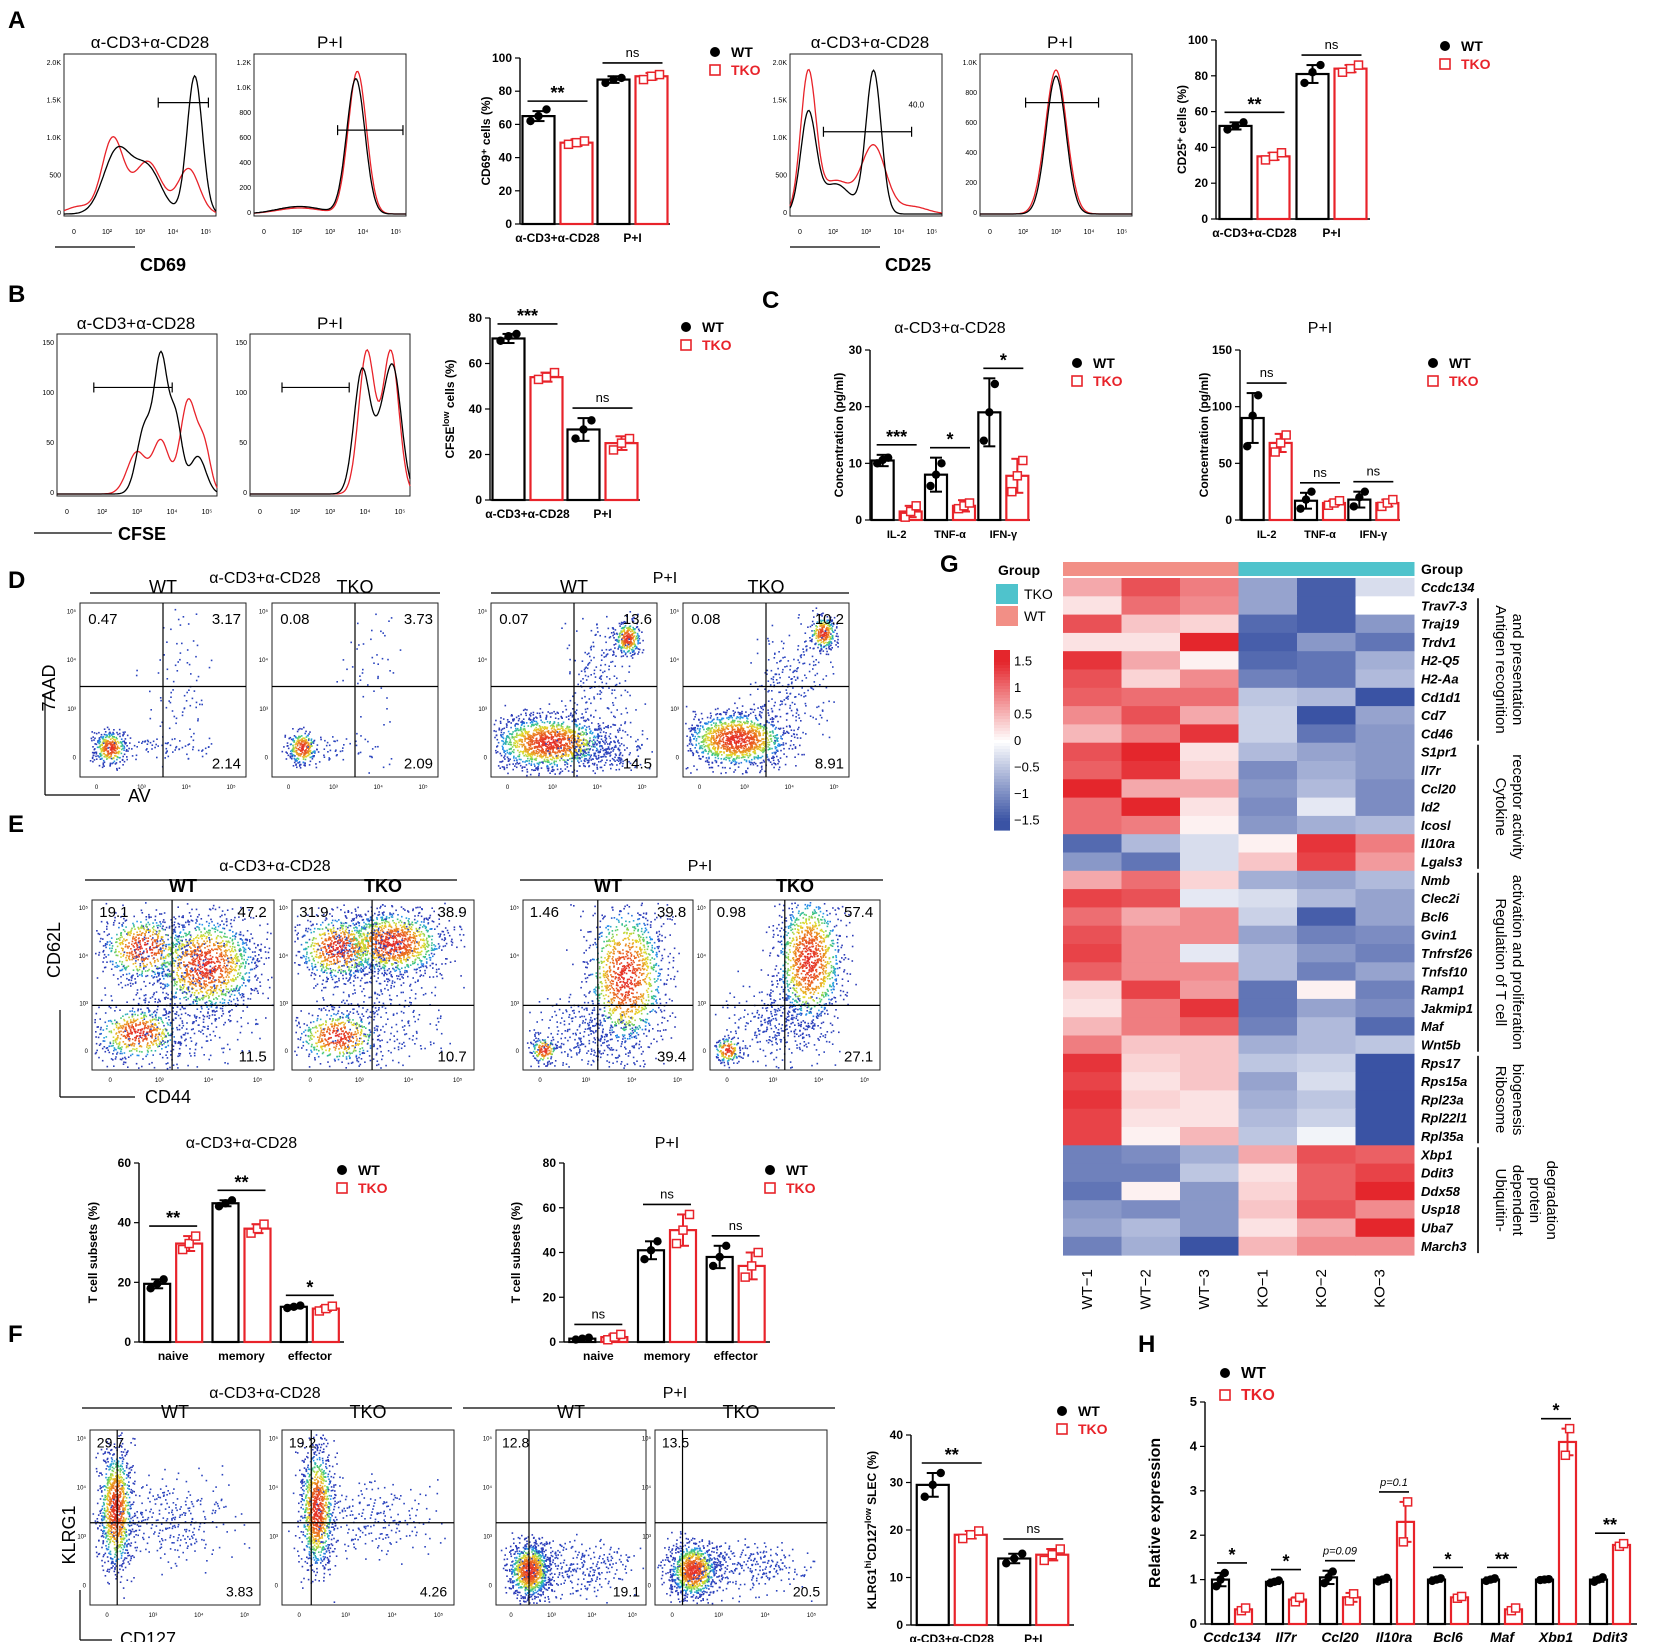  What do you see at coordinates (637, 619) in the screenshot?
I see `quadrant-value: 13.6` at bounding box center [637, 619].